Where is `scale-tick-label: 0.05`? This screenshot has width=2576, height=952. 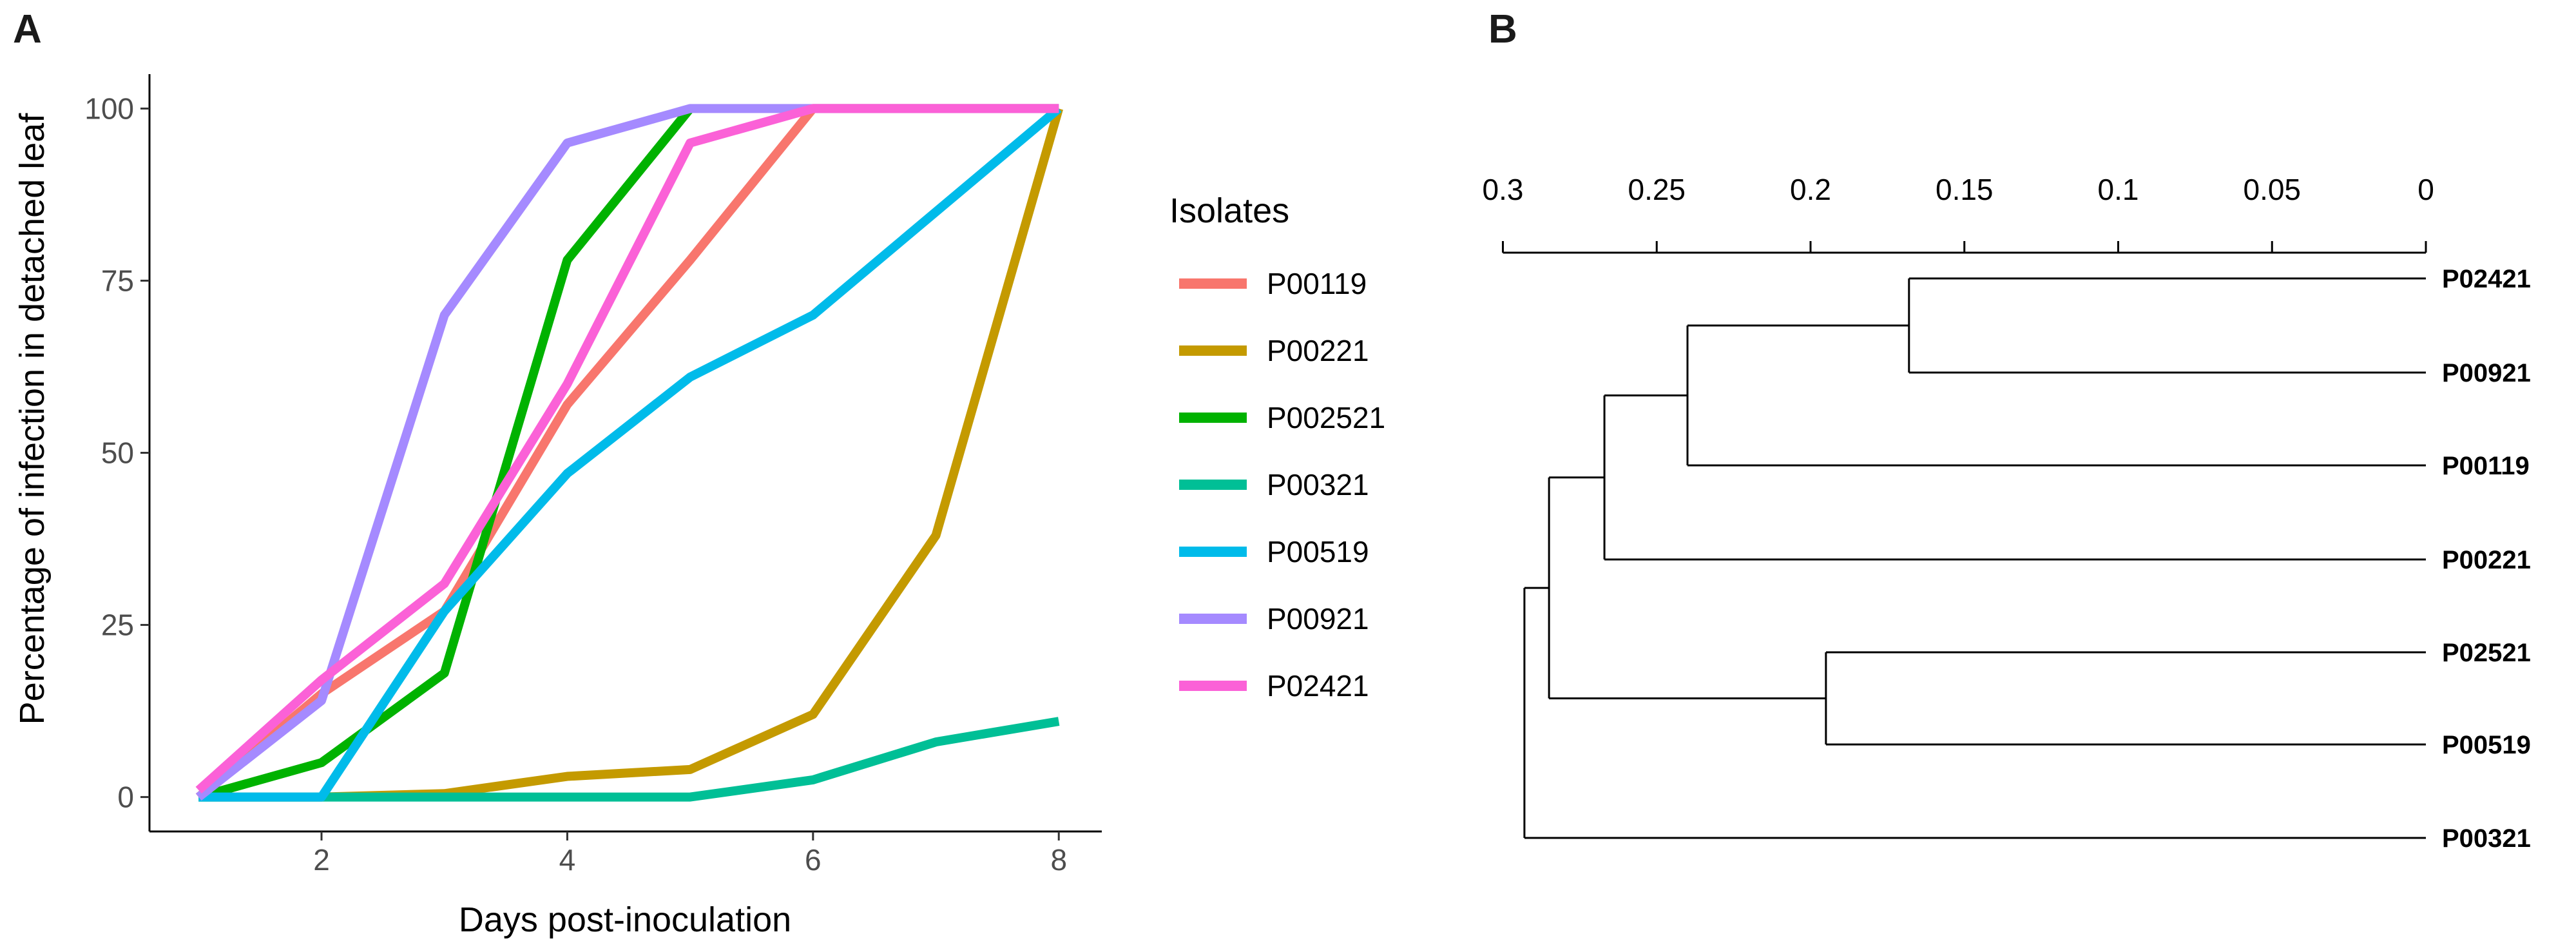 scale-tick-label: 0.05 is located at coordinates (2272, 189).